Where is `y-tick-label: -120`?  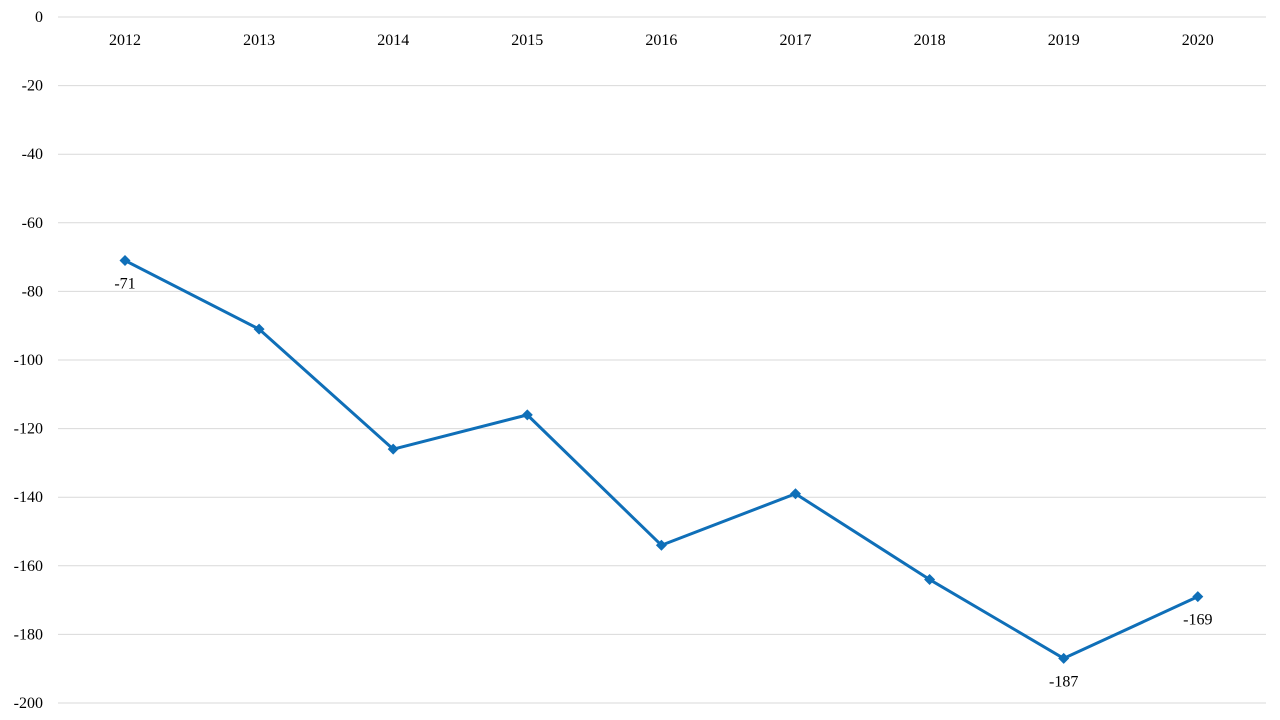
y-tick-label: -120 is located at coordinates (28, 429).